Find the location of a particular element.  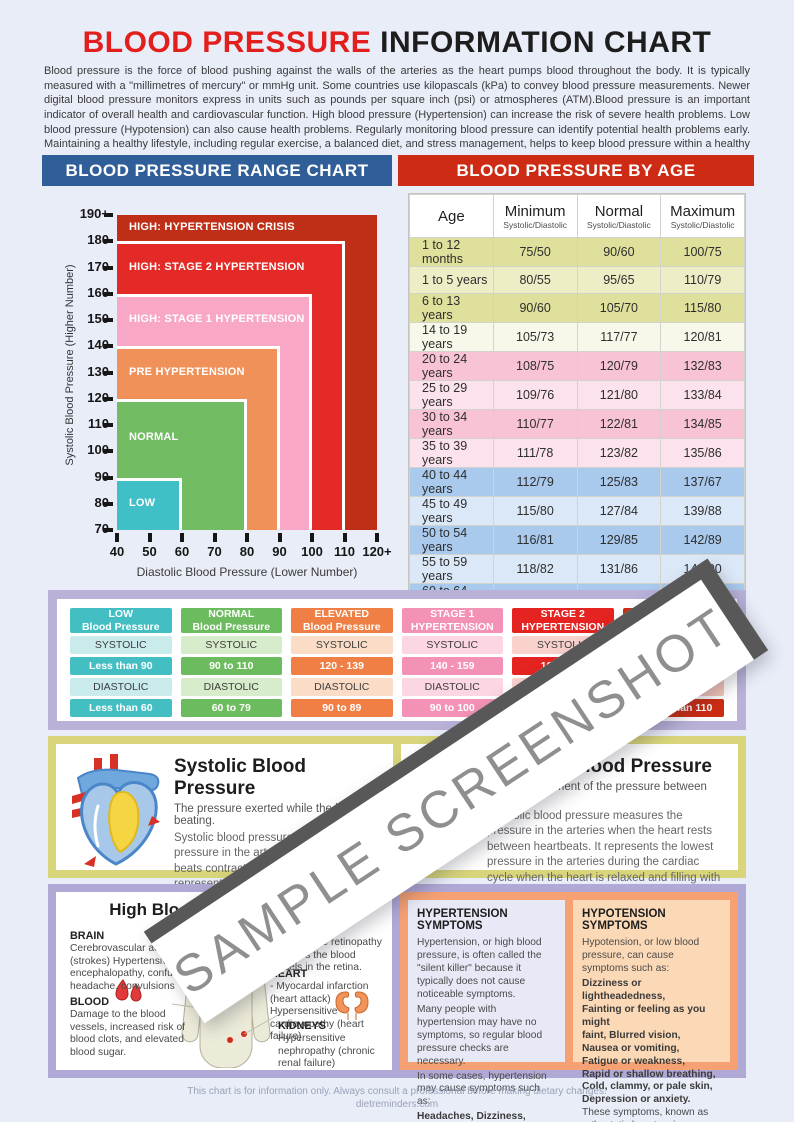

table-row: 45 to 49 years 115/80 127/84 139/88 is located at coordinates (577, 511).